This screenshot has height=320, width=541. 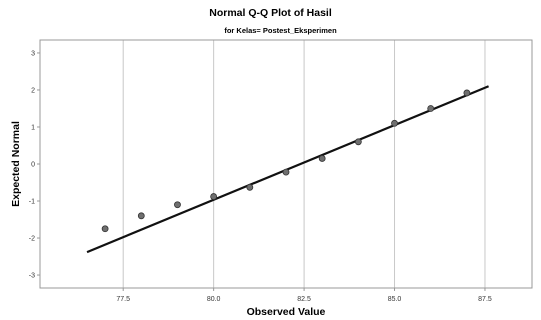 I want to click on y-tick-label: 3, so click(x=33, y=53).